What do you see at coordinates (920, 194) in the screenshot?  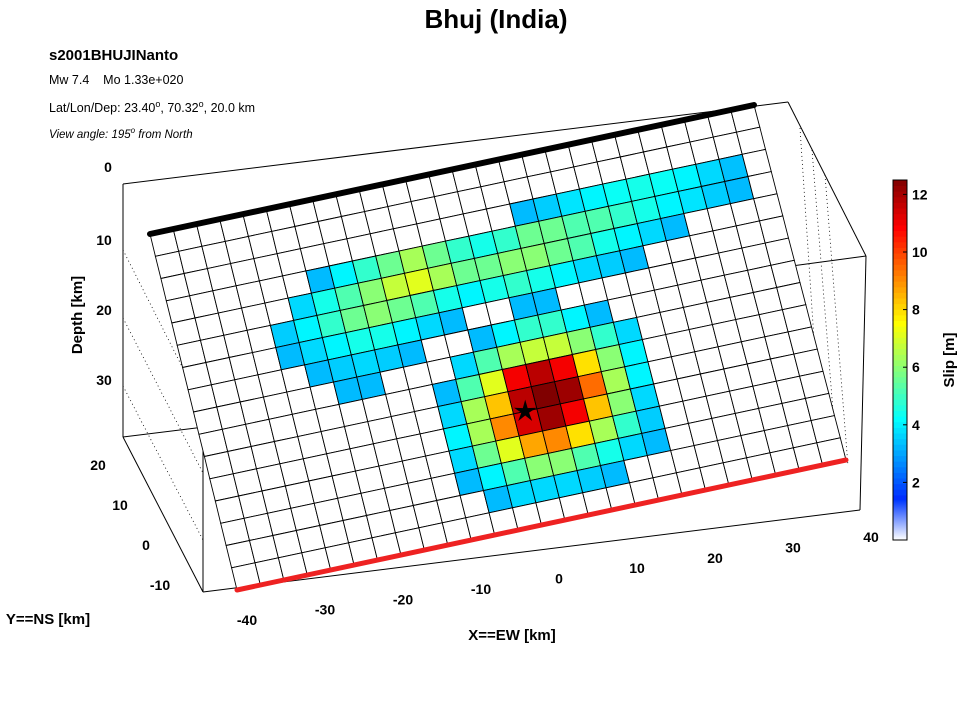 I see `colorbar-tick-label: 12` at bounding box center [920, 194].